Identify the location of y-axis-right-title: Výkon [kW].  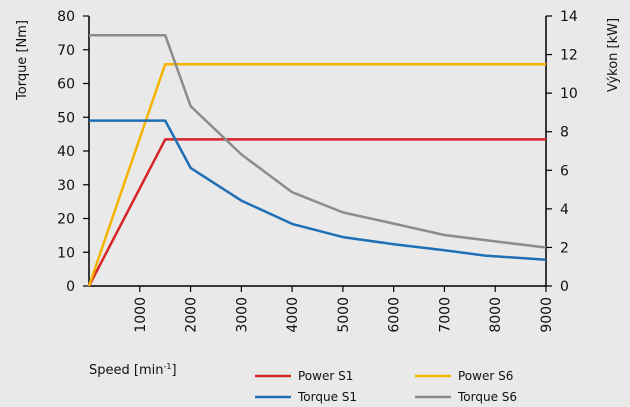
(613, 55).